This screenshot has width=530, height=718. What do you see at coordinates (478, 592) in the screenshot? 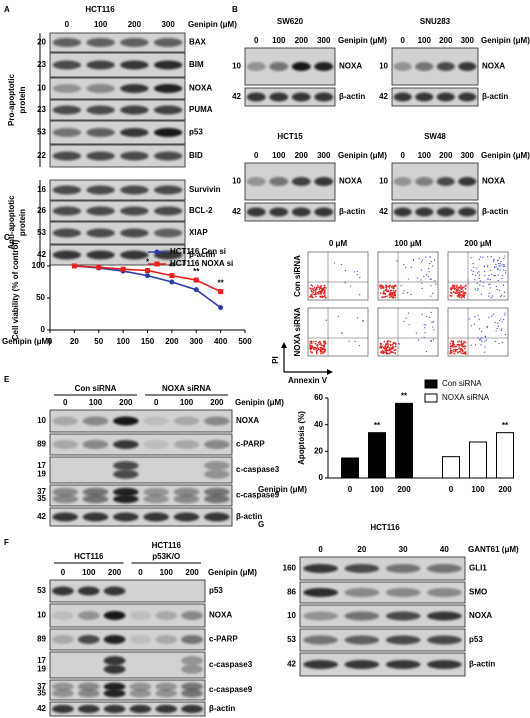
I see `protein-label: SMO` at bounding box center [478, 592].